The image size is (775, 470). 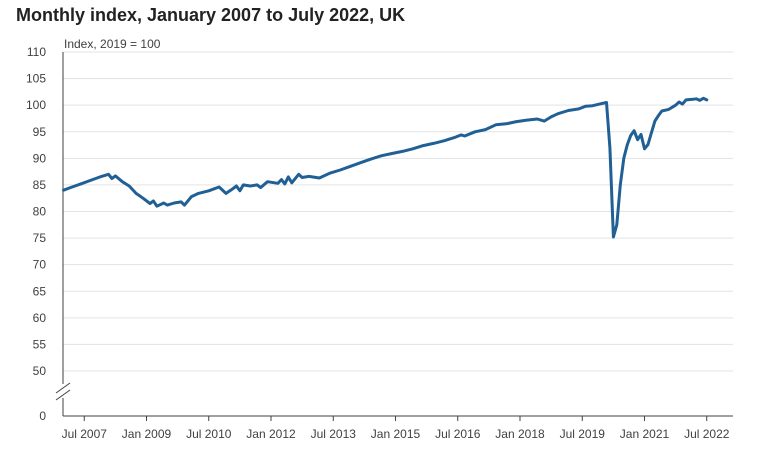 What do you see at coordinates (334, 434) in the screenshot?
I see `x-tick-label: Jul 2013` at bounding box center [334, 434].